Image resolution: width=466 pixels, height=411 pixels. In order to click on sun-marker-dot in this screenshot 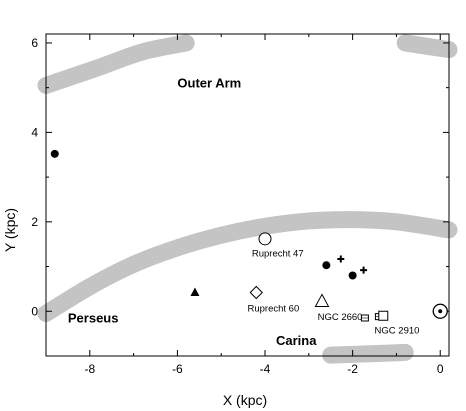, I will do `click(440, 311)`.